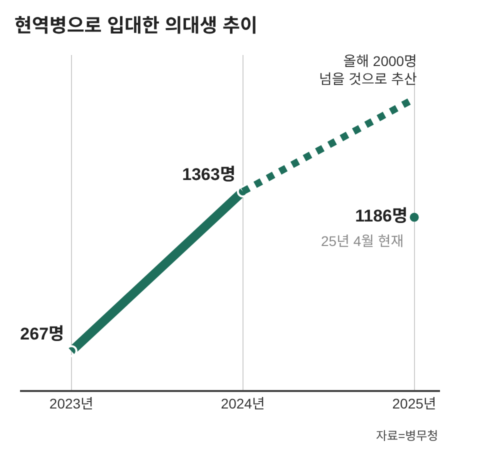 The width and height of the screenshot is (480, 470). I want to click on data-label: 1186명, so click(381, 216).